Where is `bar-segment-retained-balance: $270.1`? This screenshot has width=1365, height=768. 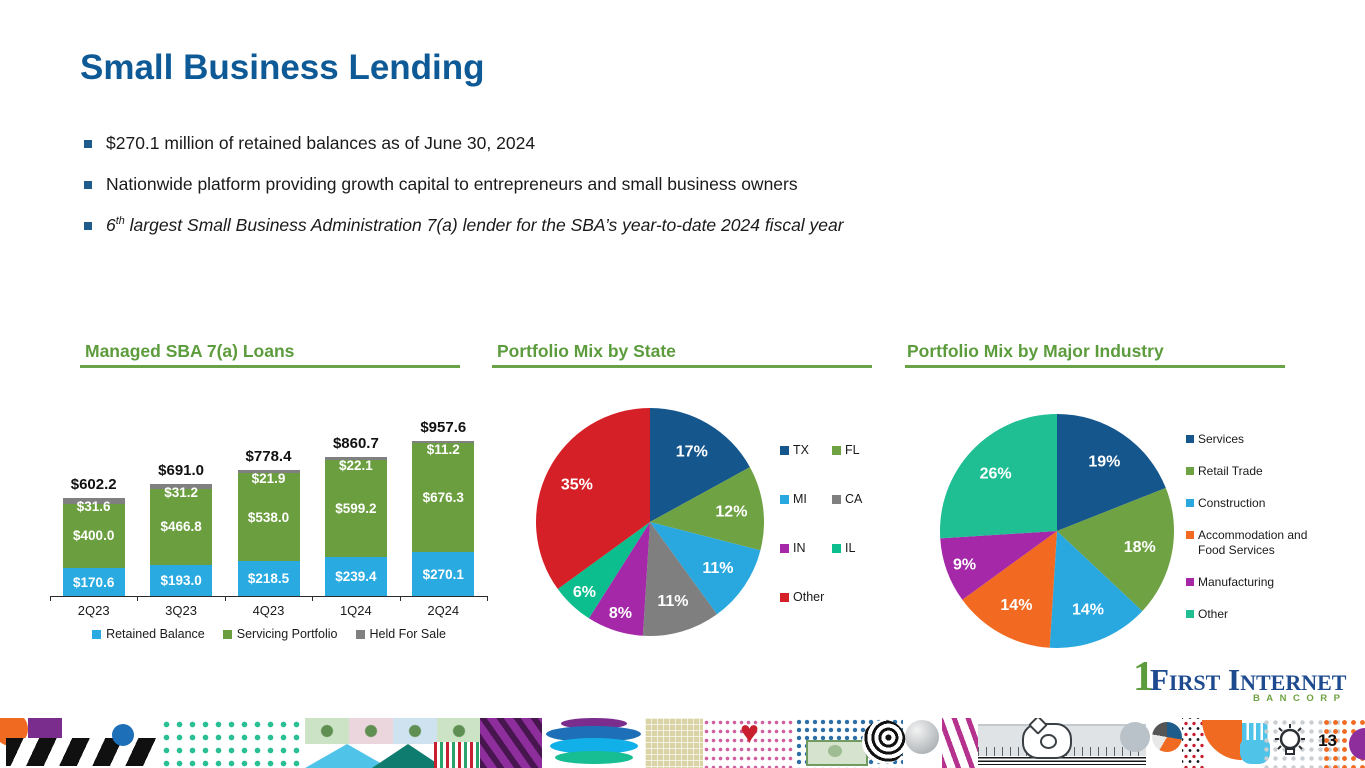
bar-segment-retained-balance: $270.1 is located at coordinates (443, 574).